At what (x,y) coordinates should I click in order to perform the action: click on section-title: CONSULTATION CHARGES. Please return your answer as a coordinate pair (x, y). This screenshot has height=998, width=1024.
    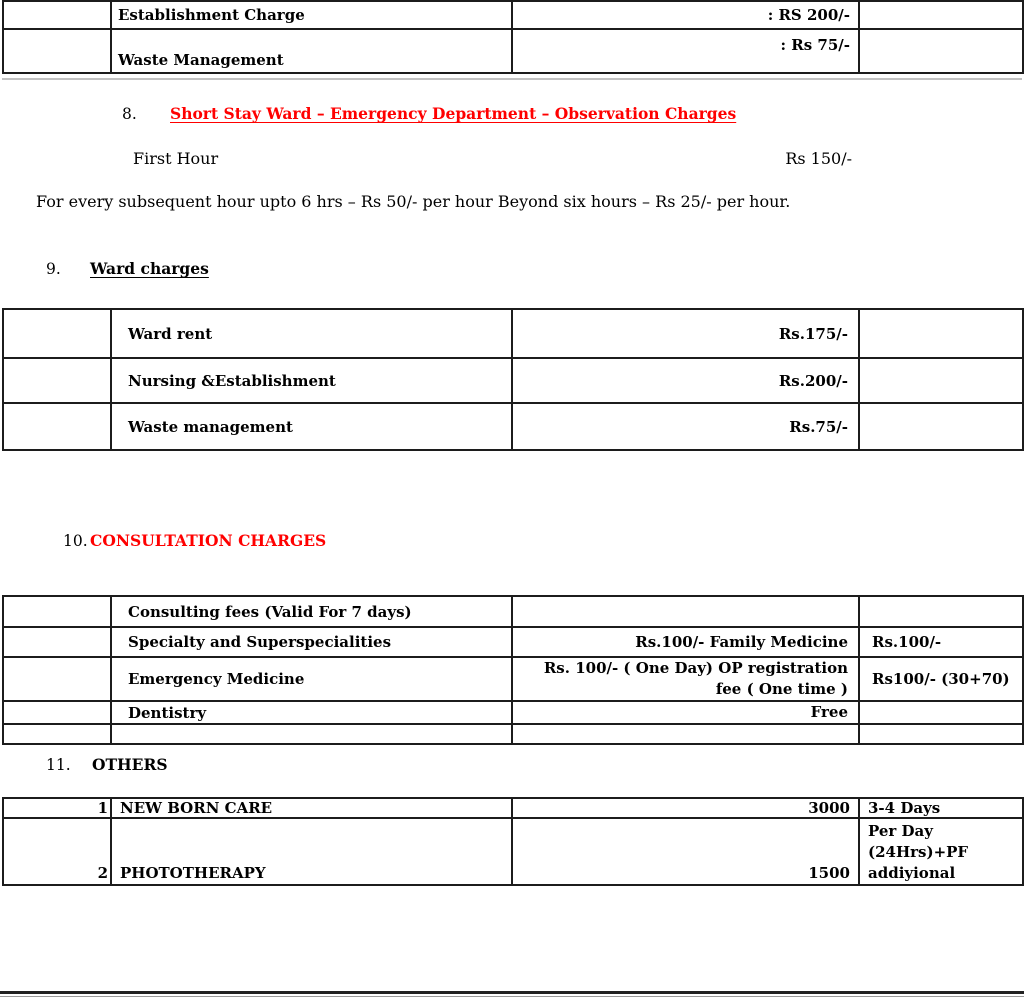
    Looking at the image, I should click on (208, 540).